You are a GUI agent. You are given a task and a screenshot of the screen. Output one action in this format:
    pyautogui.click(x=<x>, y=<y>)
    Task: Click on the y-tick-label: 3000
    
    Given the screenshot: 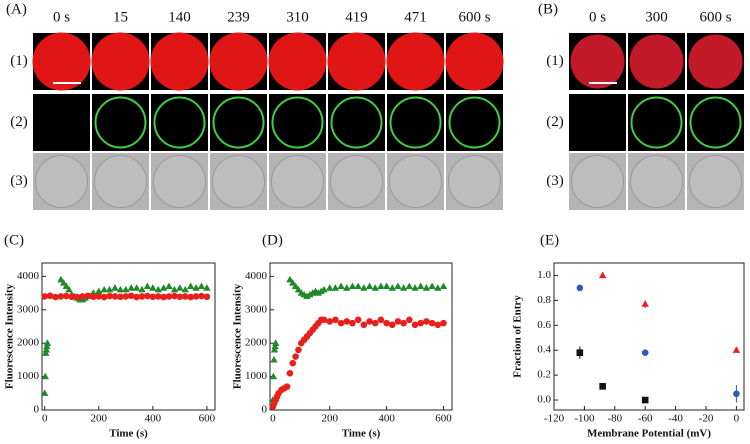 What is the action you would take?
    pyautogui.click(x=256, y=309)
    